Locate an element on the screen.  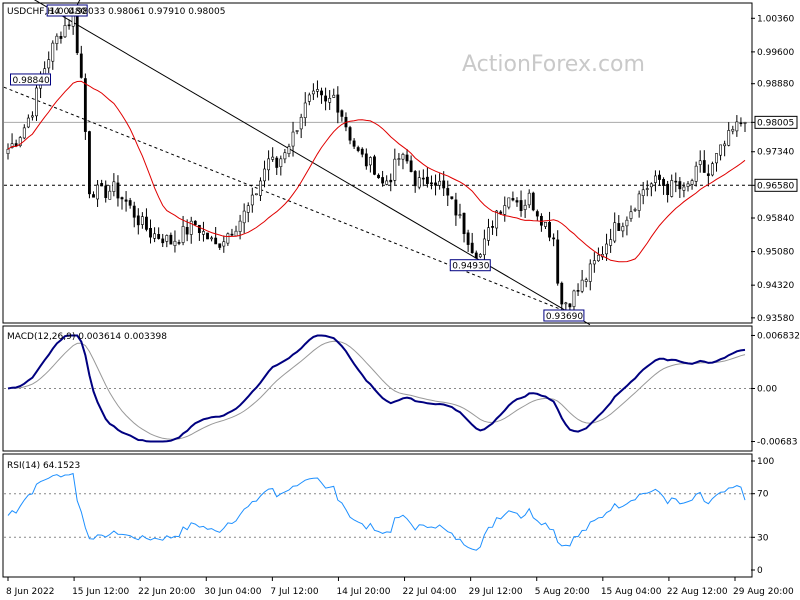
macd-tick-label: 0.006832 is located at coordinates (778, 336).